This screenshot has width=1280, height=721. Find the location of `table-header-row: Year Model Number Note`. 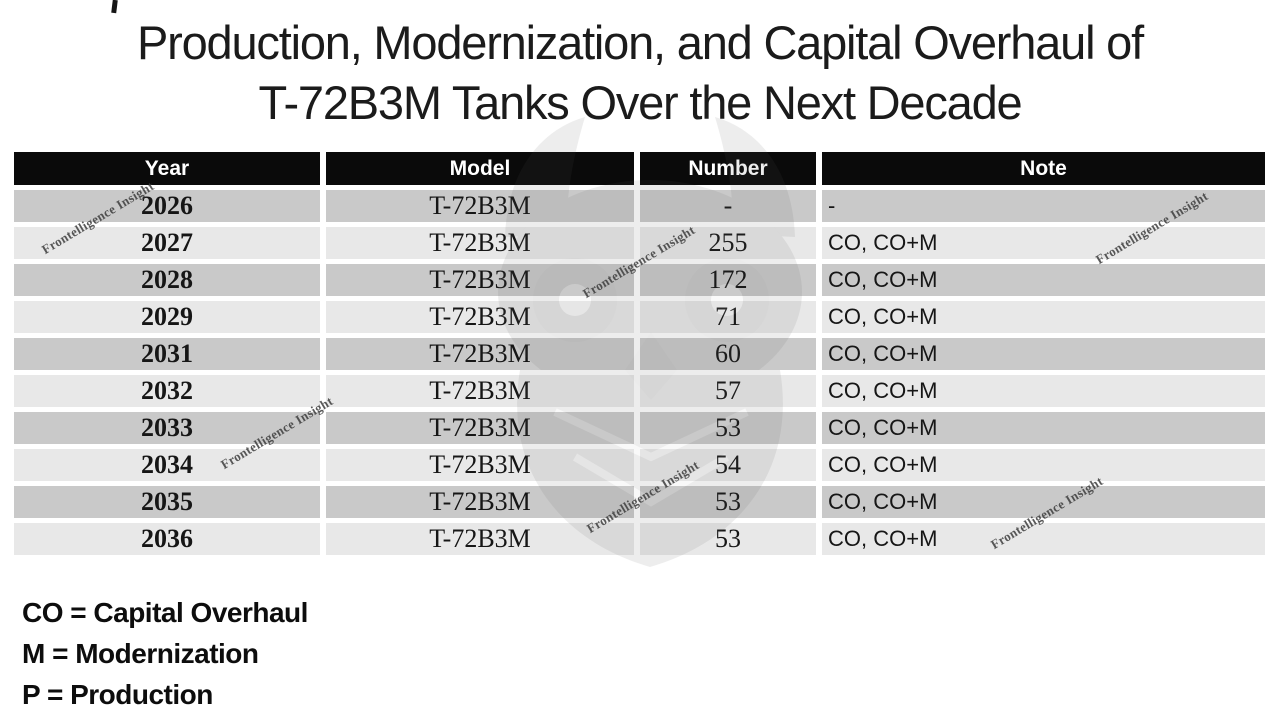

table-header-row: Year Model Number Note is located at coordinates (639, 168).